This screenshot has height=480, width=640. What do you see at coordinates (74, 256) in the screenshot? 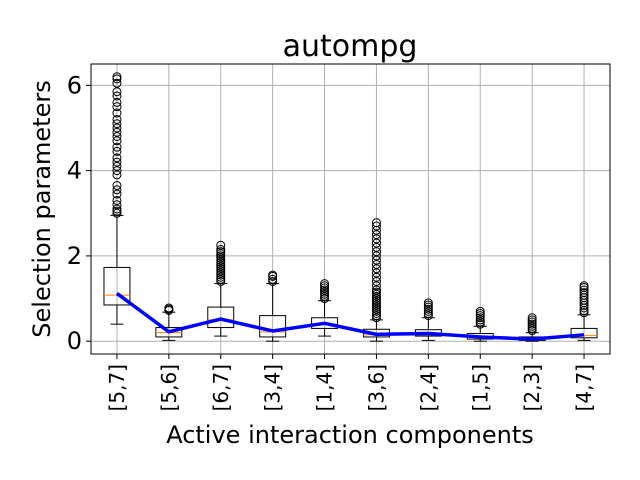
I see `y-tick-label: 2` at bounding box center [74, 256].